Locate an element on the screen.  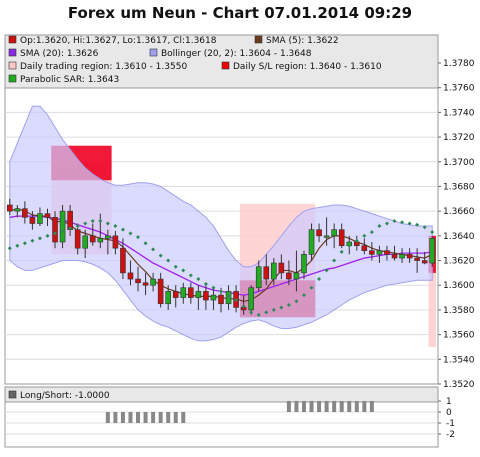
y-tick-label: 1.3780 is located at coordinates (459, 64).